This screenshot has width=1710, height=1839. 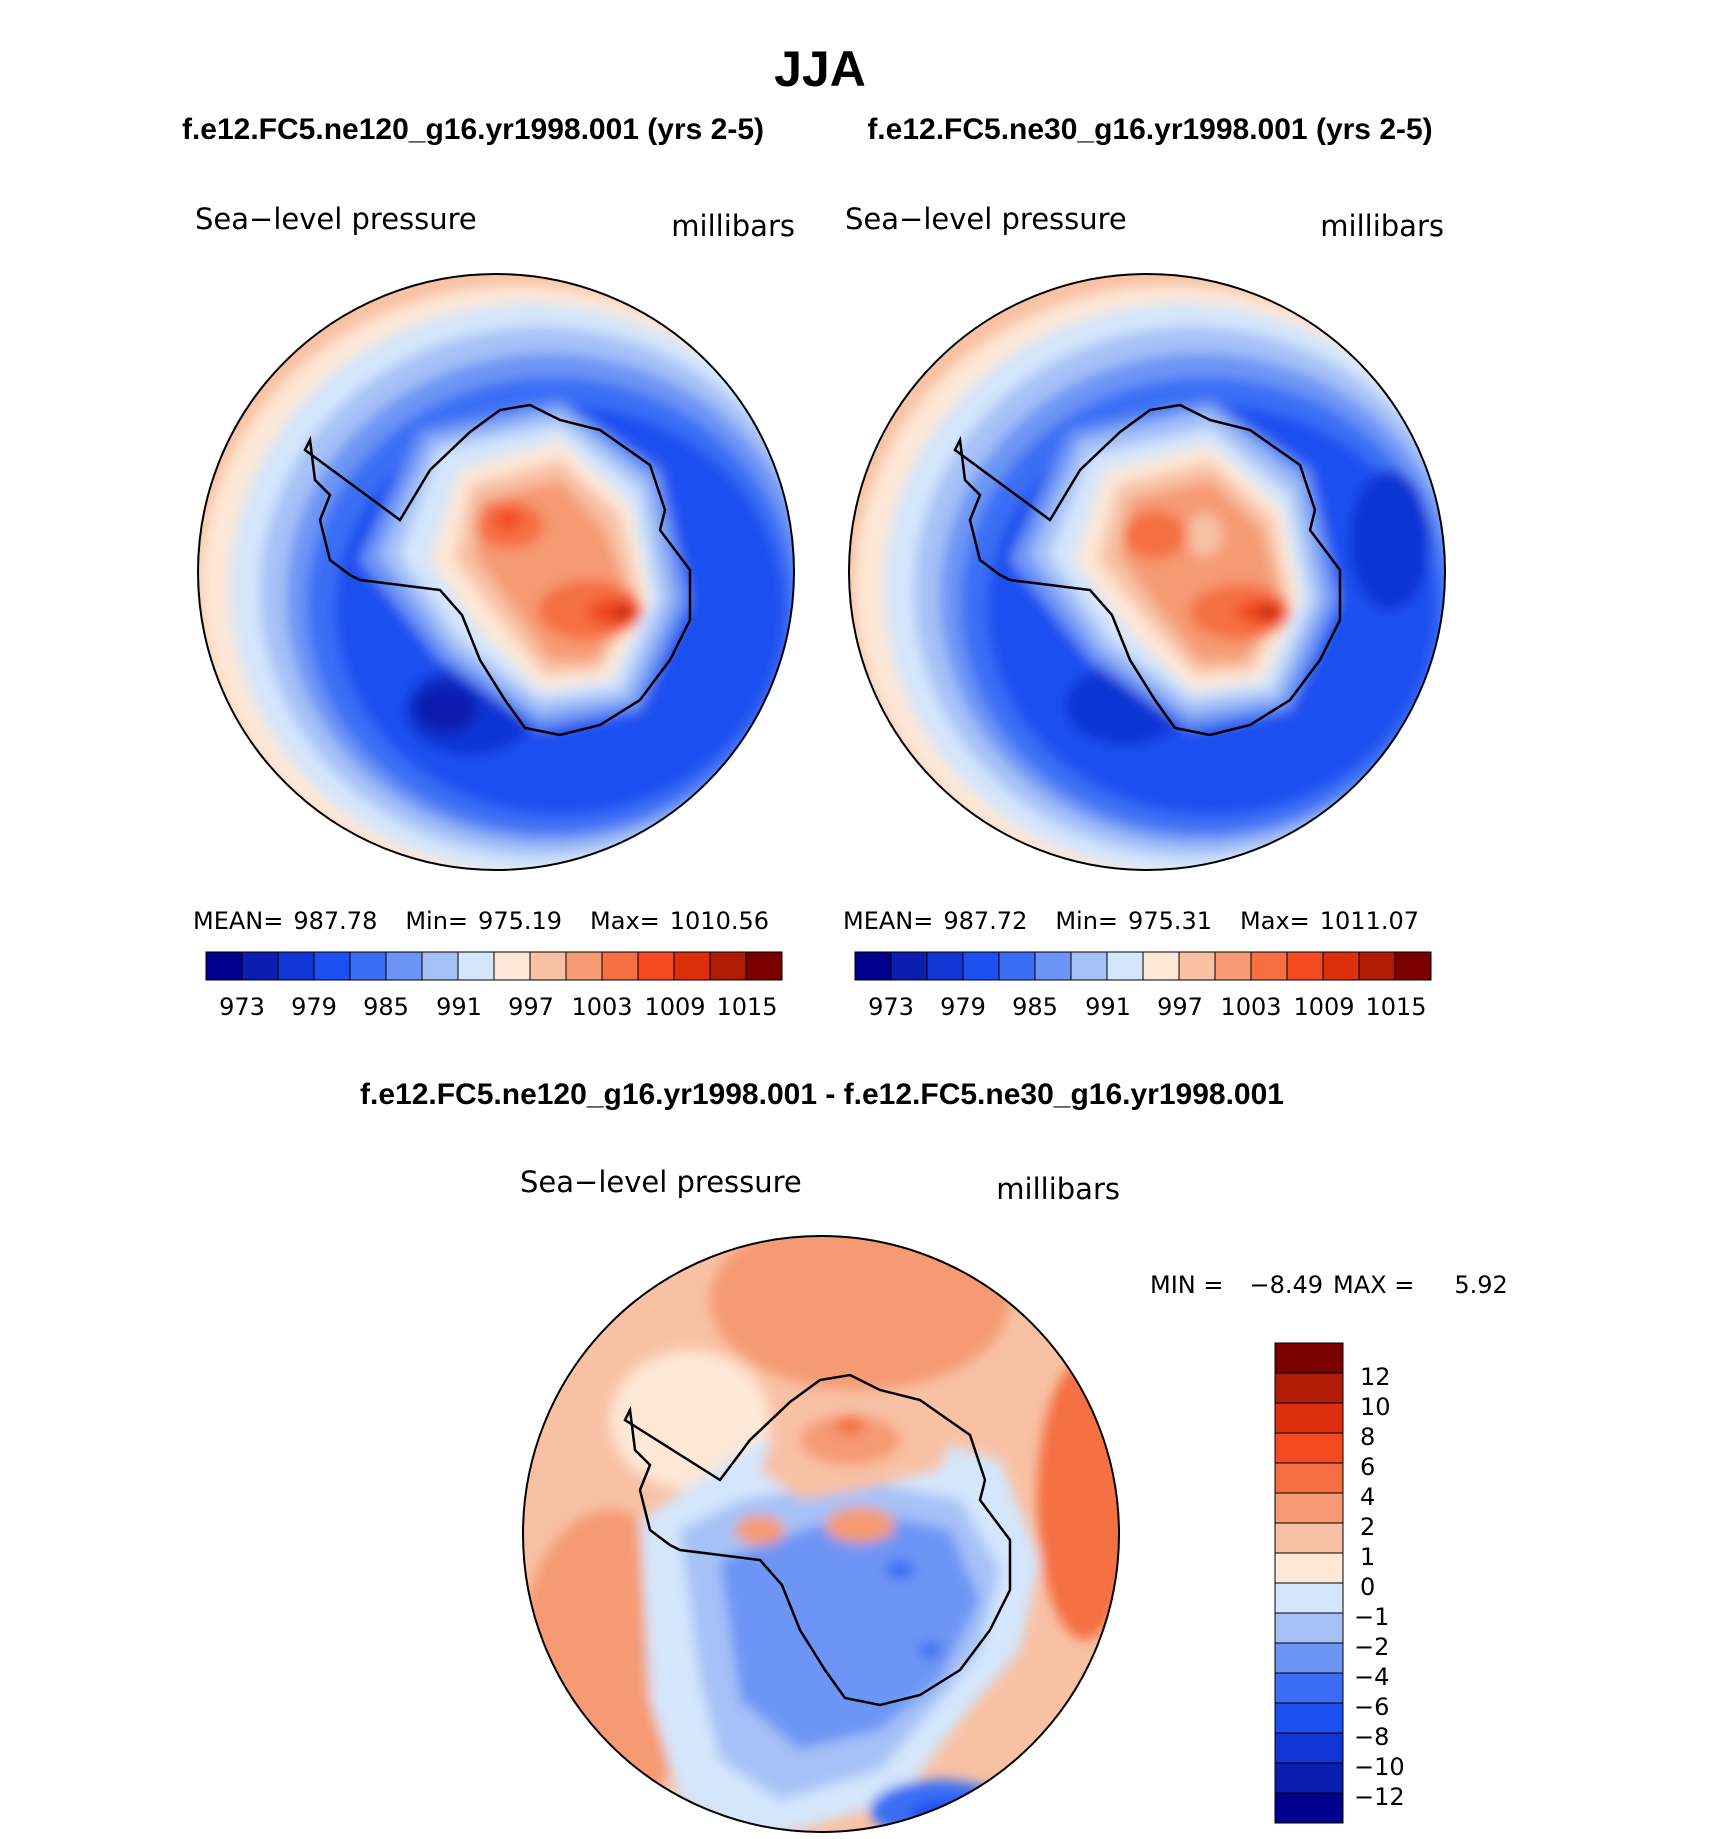 I want to click on diff-colorbar-label: 2, so click(x=1367, y=1527).